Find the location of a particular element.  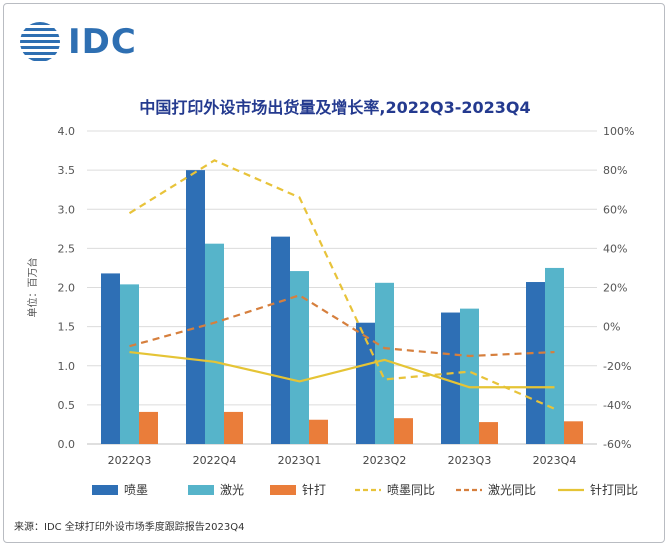

x-tick-label: 2023Q4 is located at coordinates (555, 460).